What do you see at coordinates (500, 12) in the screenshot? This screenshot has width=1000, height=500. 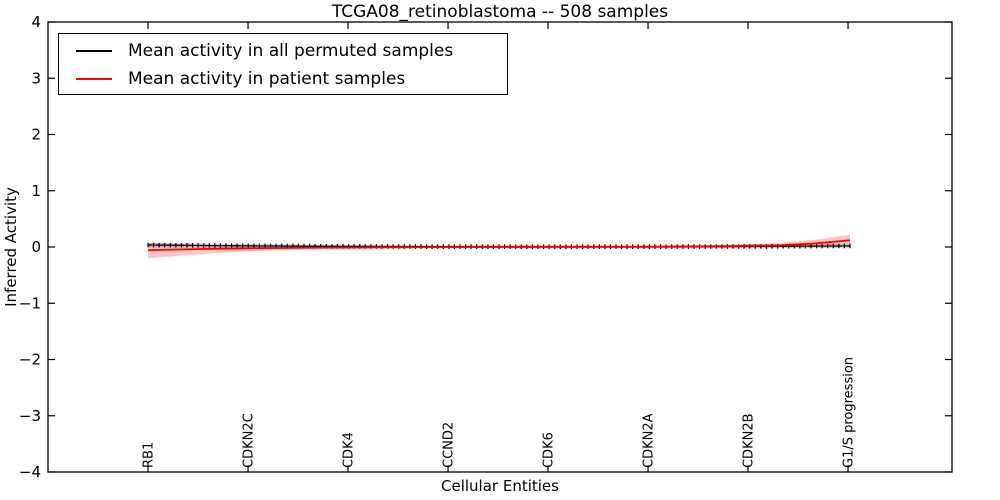 I see `chart-title: TCGA08_retinoblastoma -- 508 samples` at bounding box center [500, 12].